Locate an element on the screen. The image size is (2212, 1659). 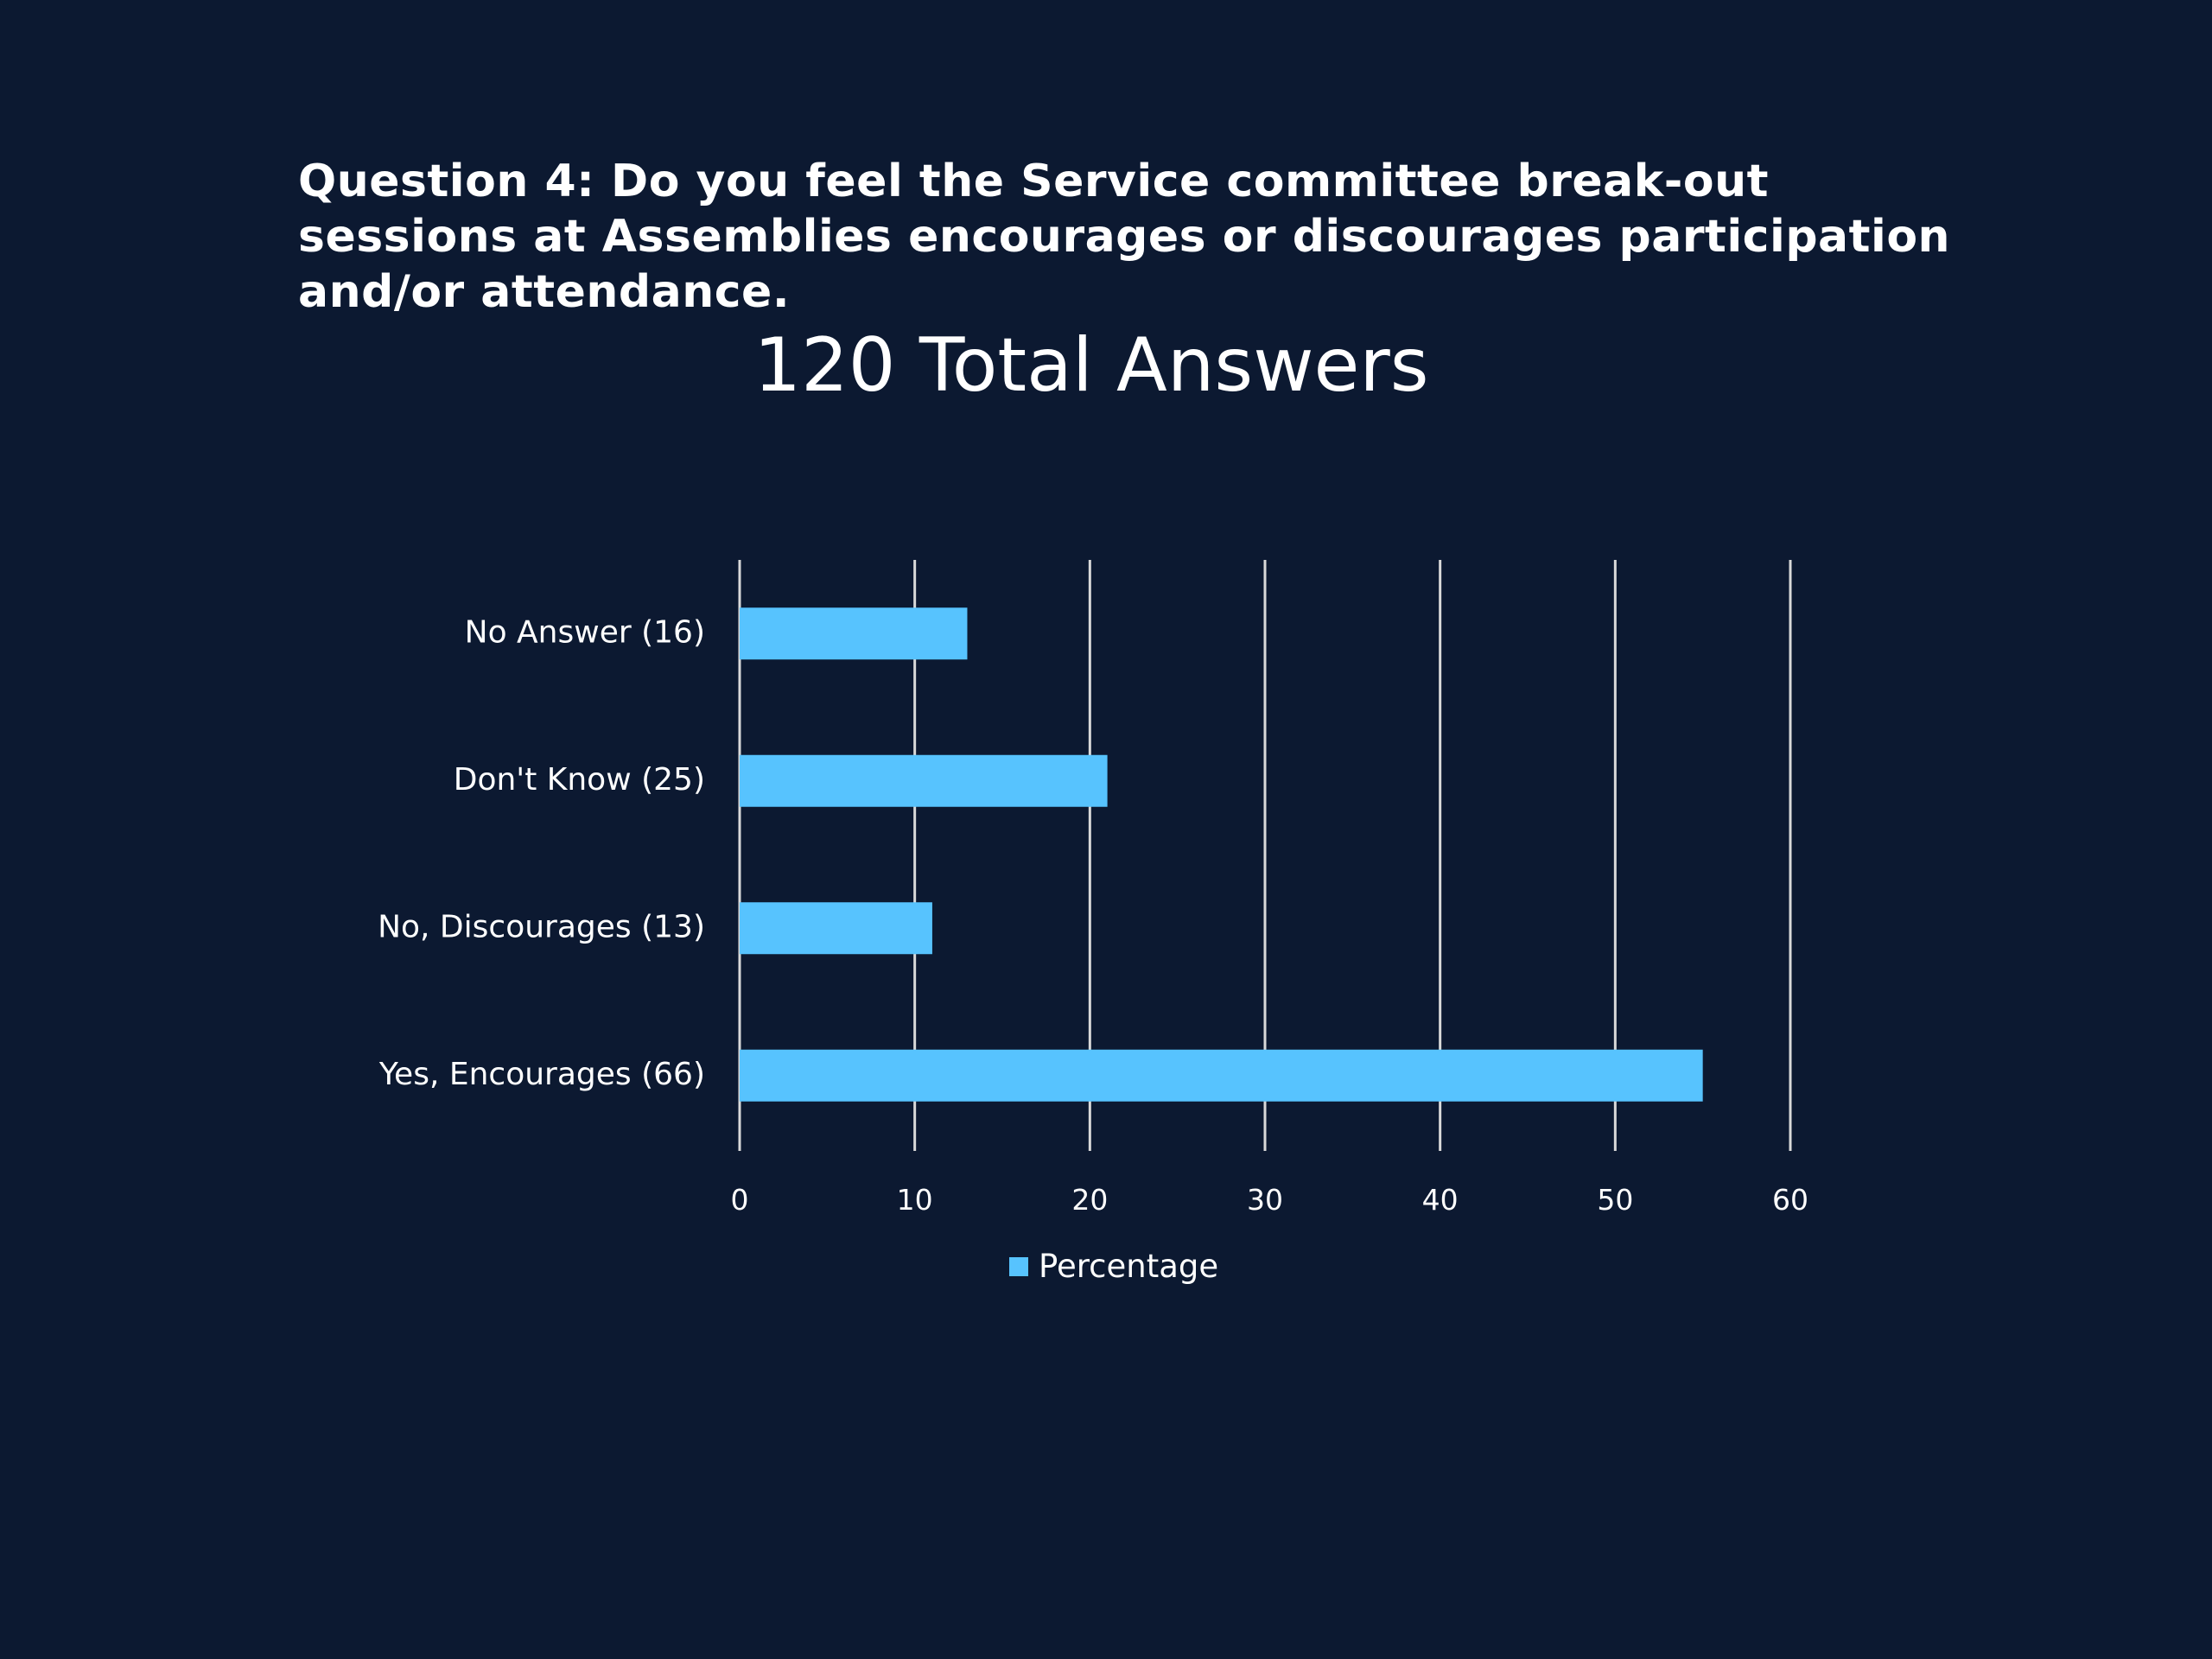
bars is located at coordinates (1221, 854).